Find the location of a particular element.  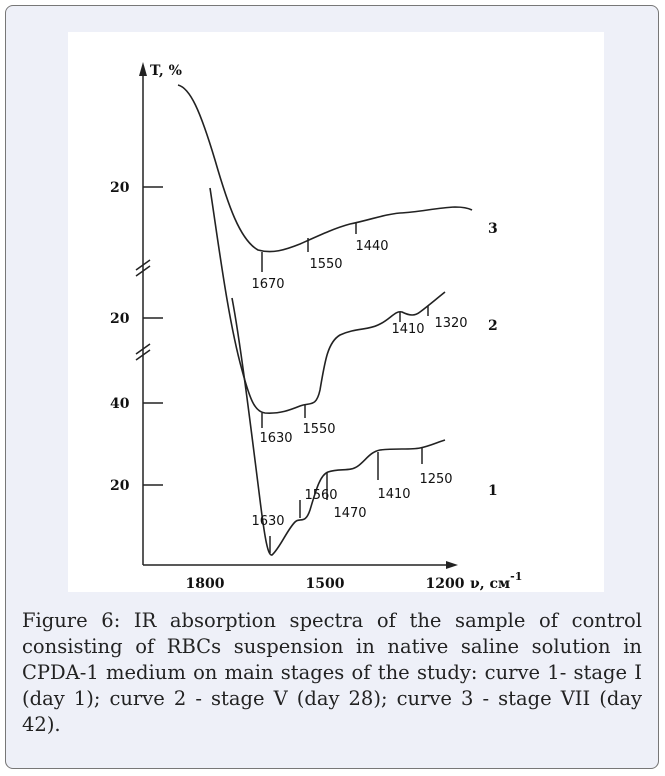

peak-label: 1560 is located at coordinates (320, 495).